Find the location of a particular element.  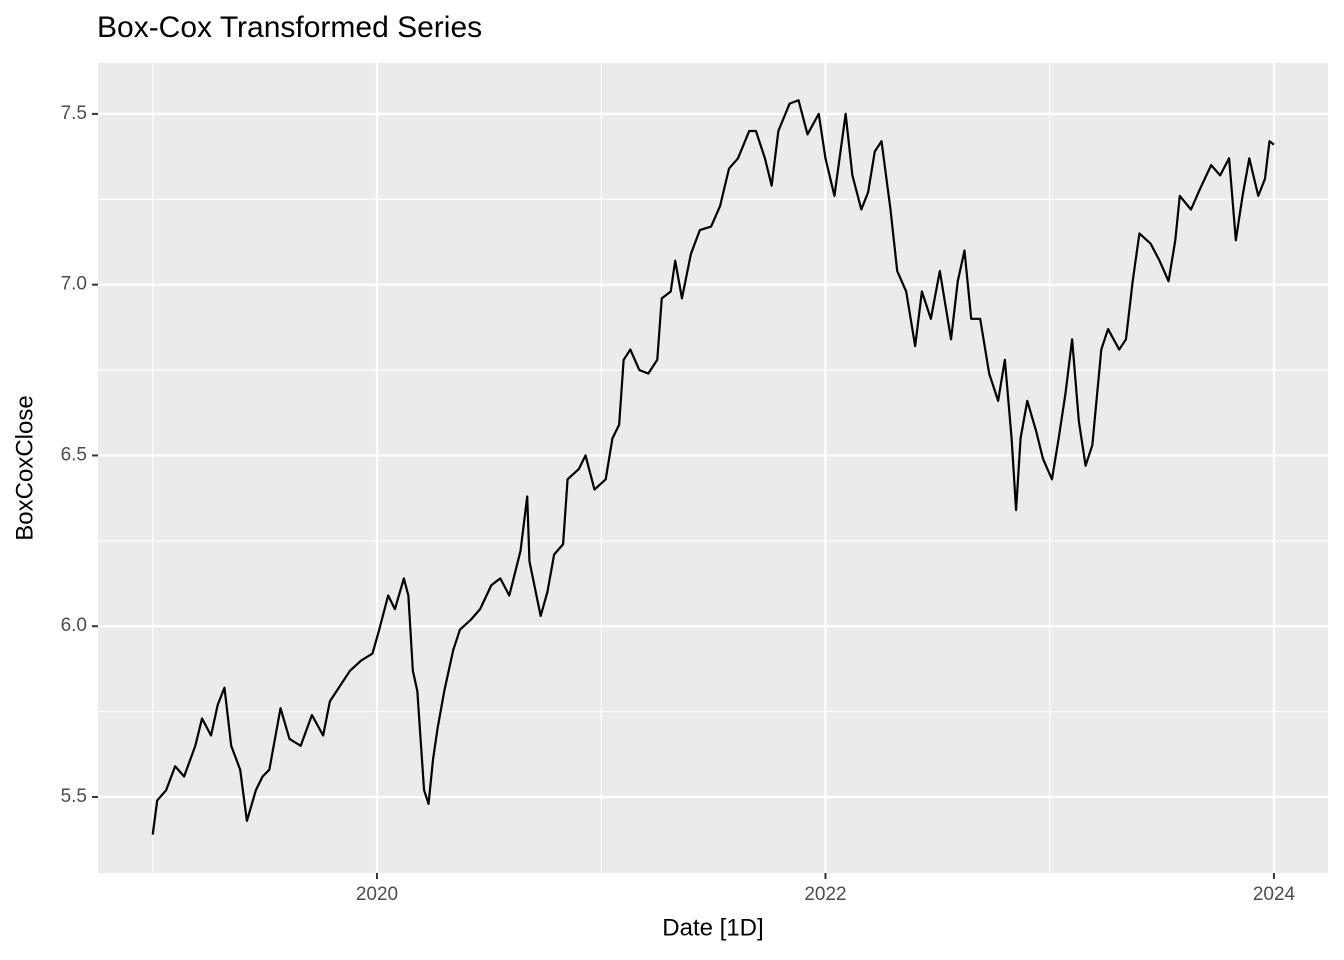

y-tick-label: 5.5 is located at coordinates (74, 796).